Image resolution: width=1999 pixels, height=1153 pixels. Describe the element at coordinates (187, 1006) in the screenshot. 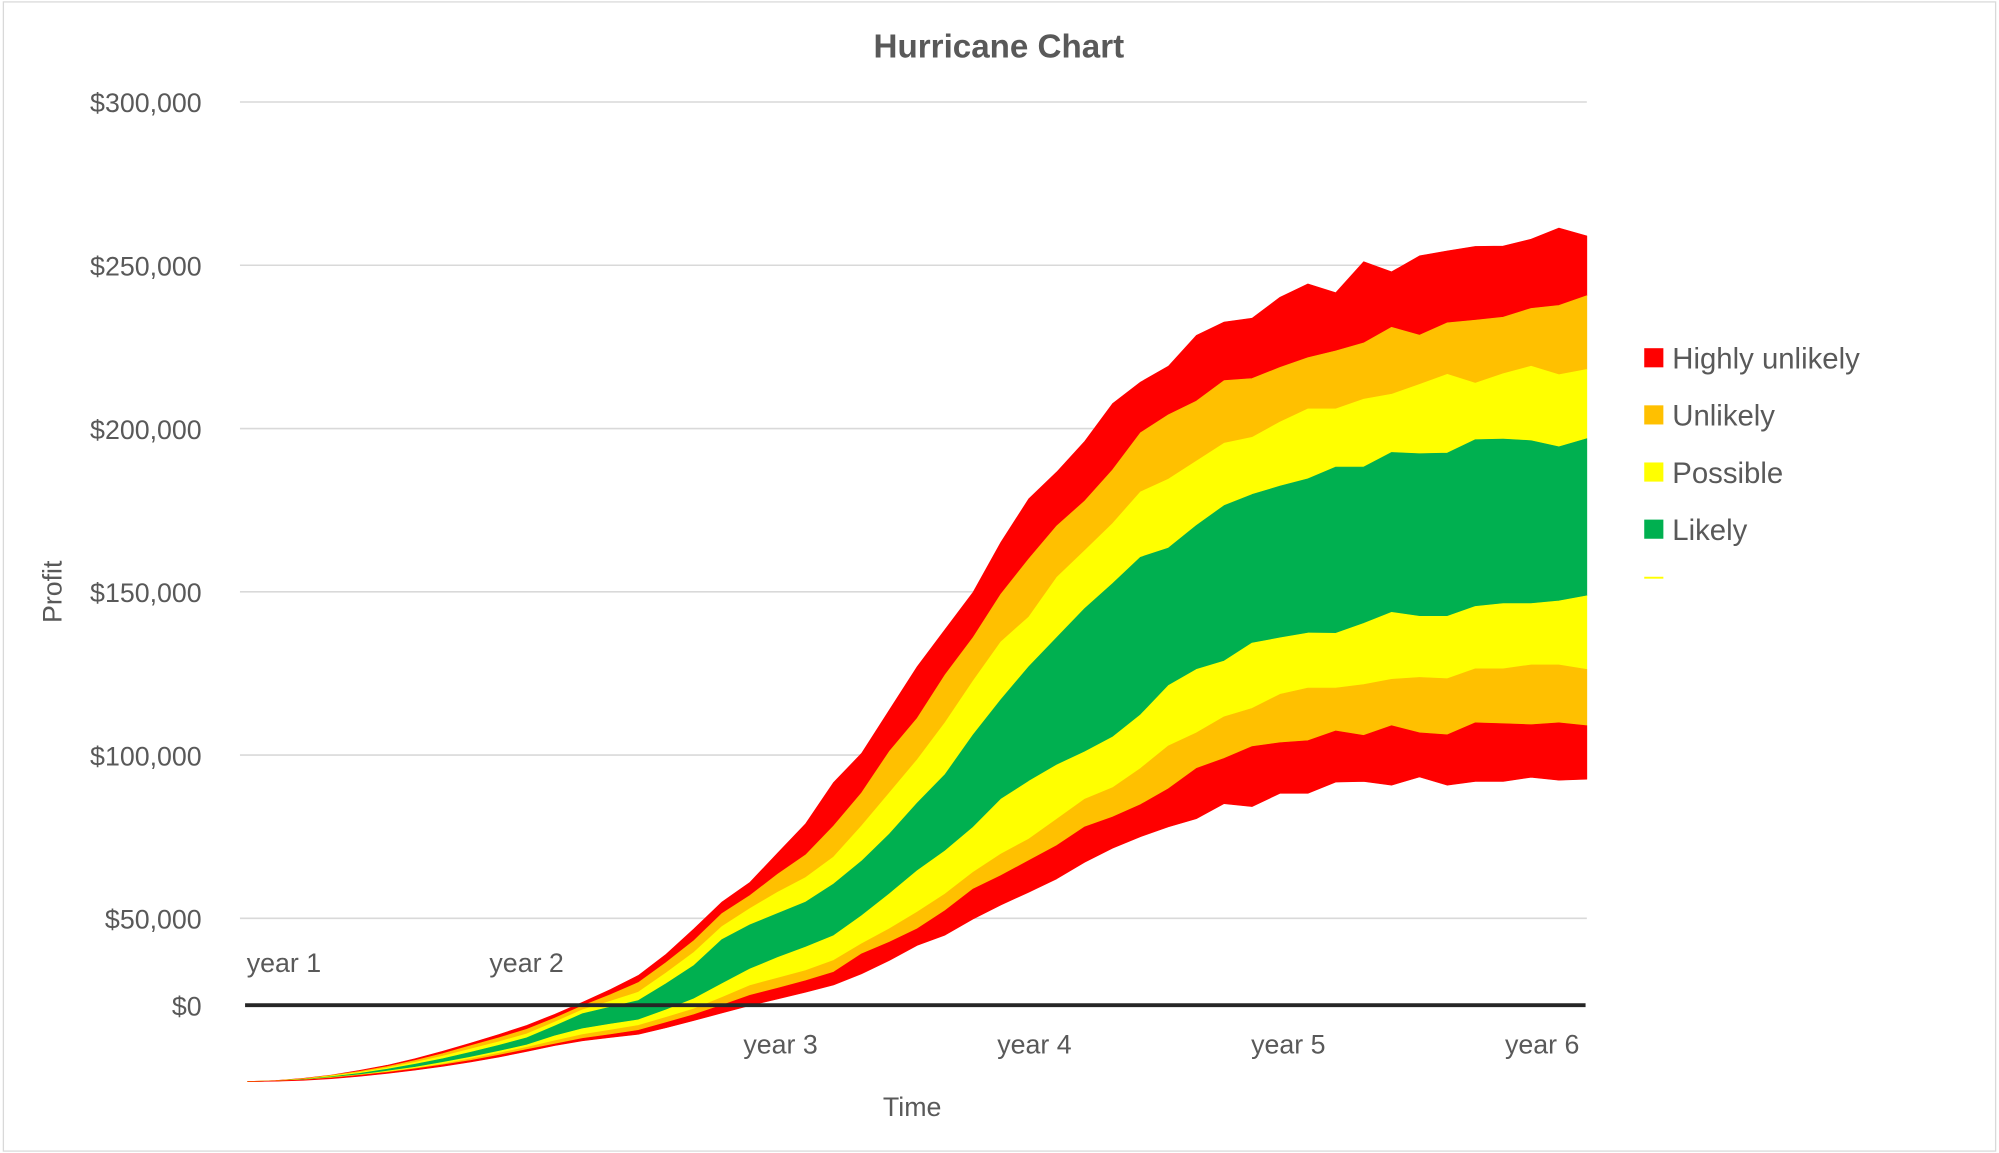

I see `y-tick-label-zero: $0` at that location.